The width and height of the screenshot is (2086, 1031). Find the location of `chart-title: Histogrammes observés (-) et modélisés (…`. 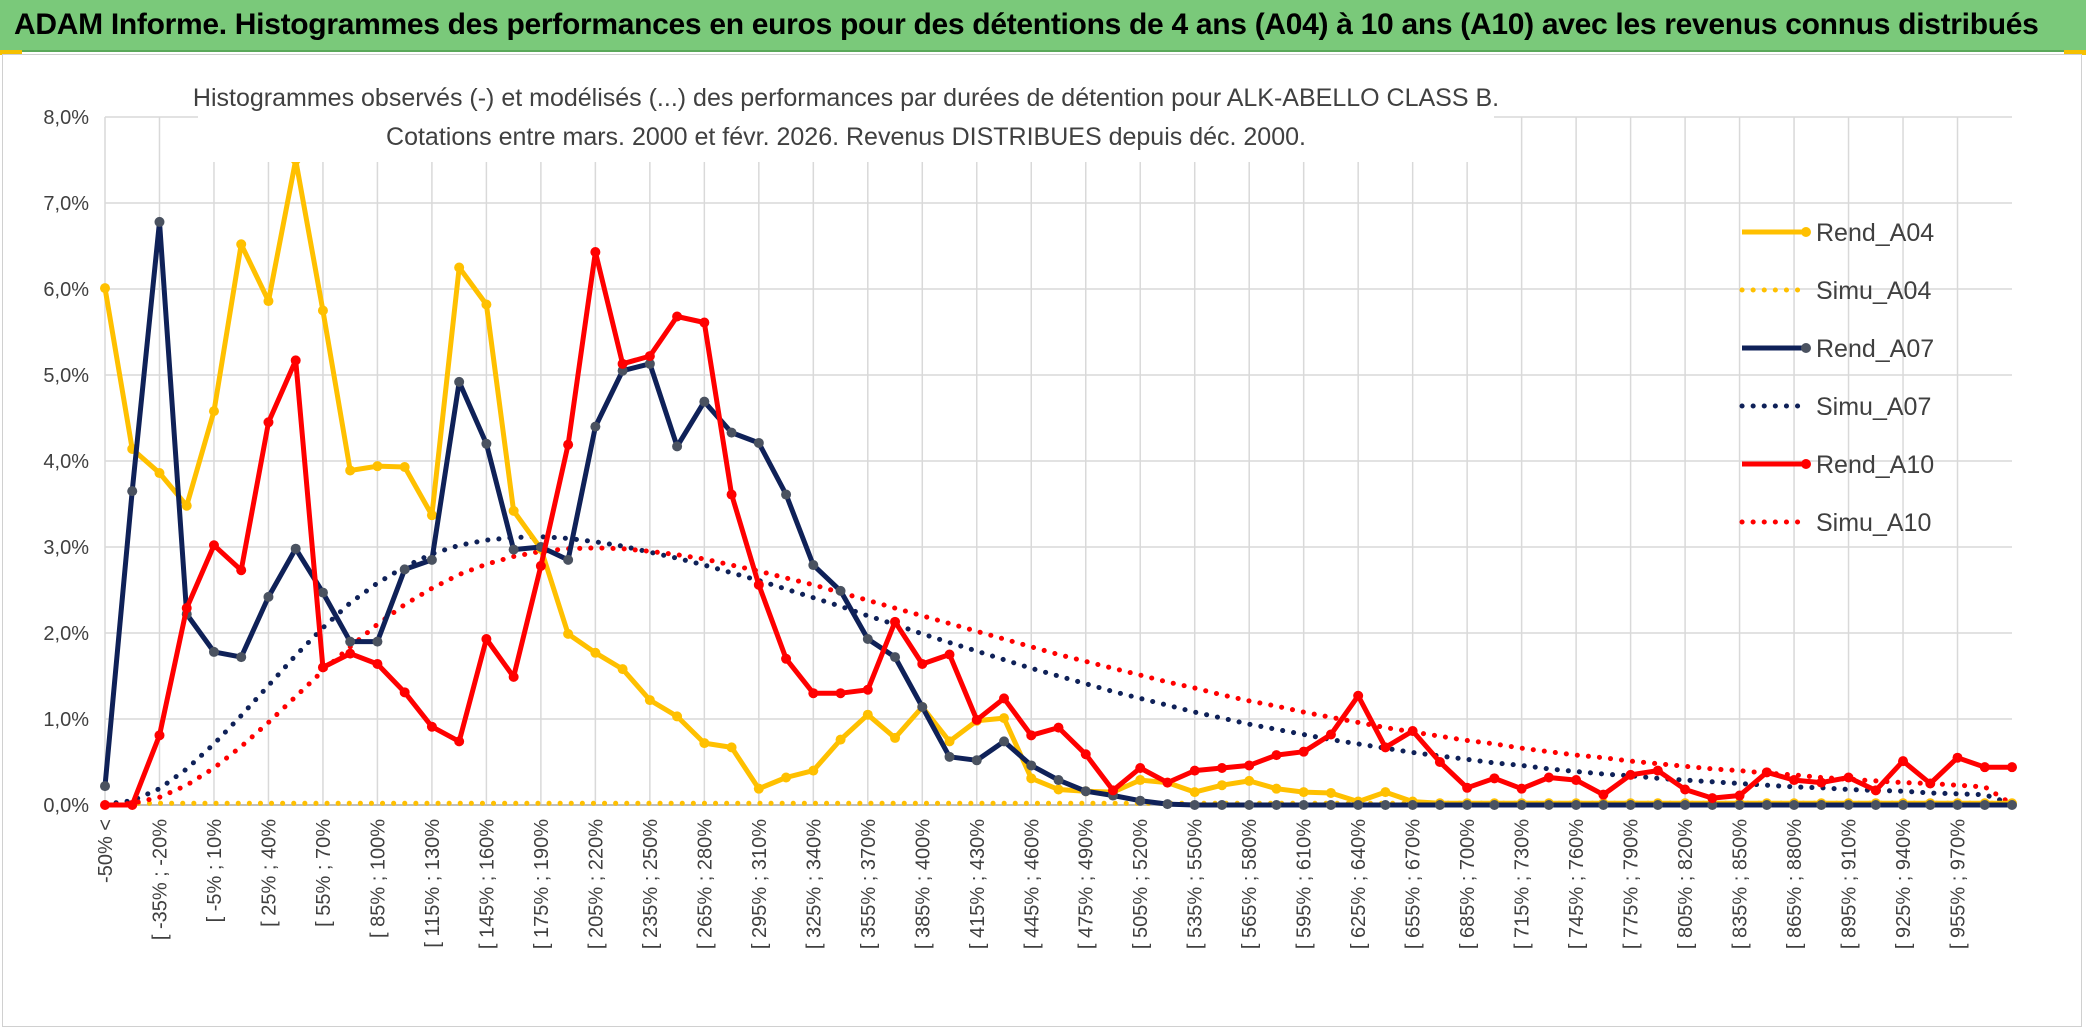

chart-title: Histogrammes observés (-) et modélisés (… is located at coordinates (846, 98).